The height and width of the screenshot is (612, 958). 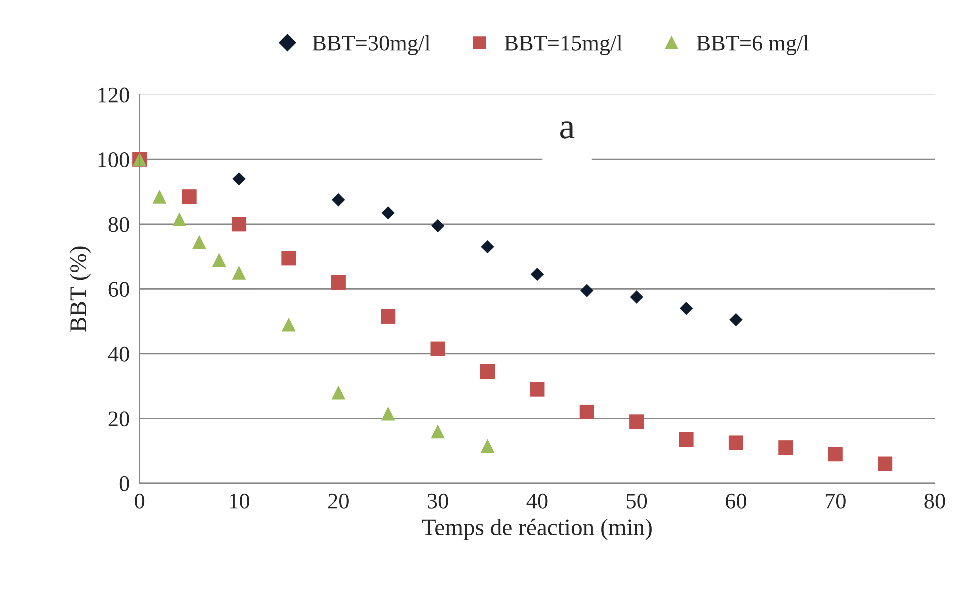 What do you see at coordinates (935, 501) in the screenshot?
I see `x-tick-label: 80` at bounding box center [935, 501].